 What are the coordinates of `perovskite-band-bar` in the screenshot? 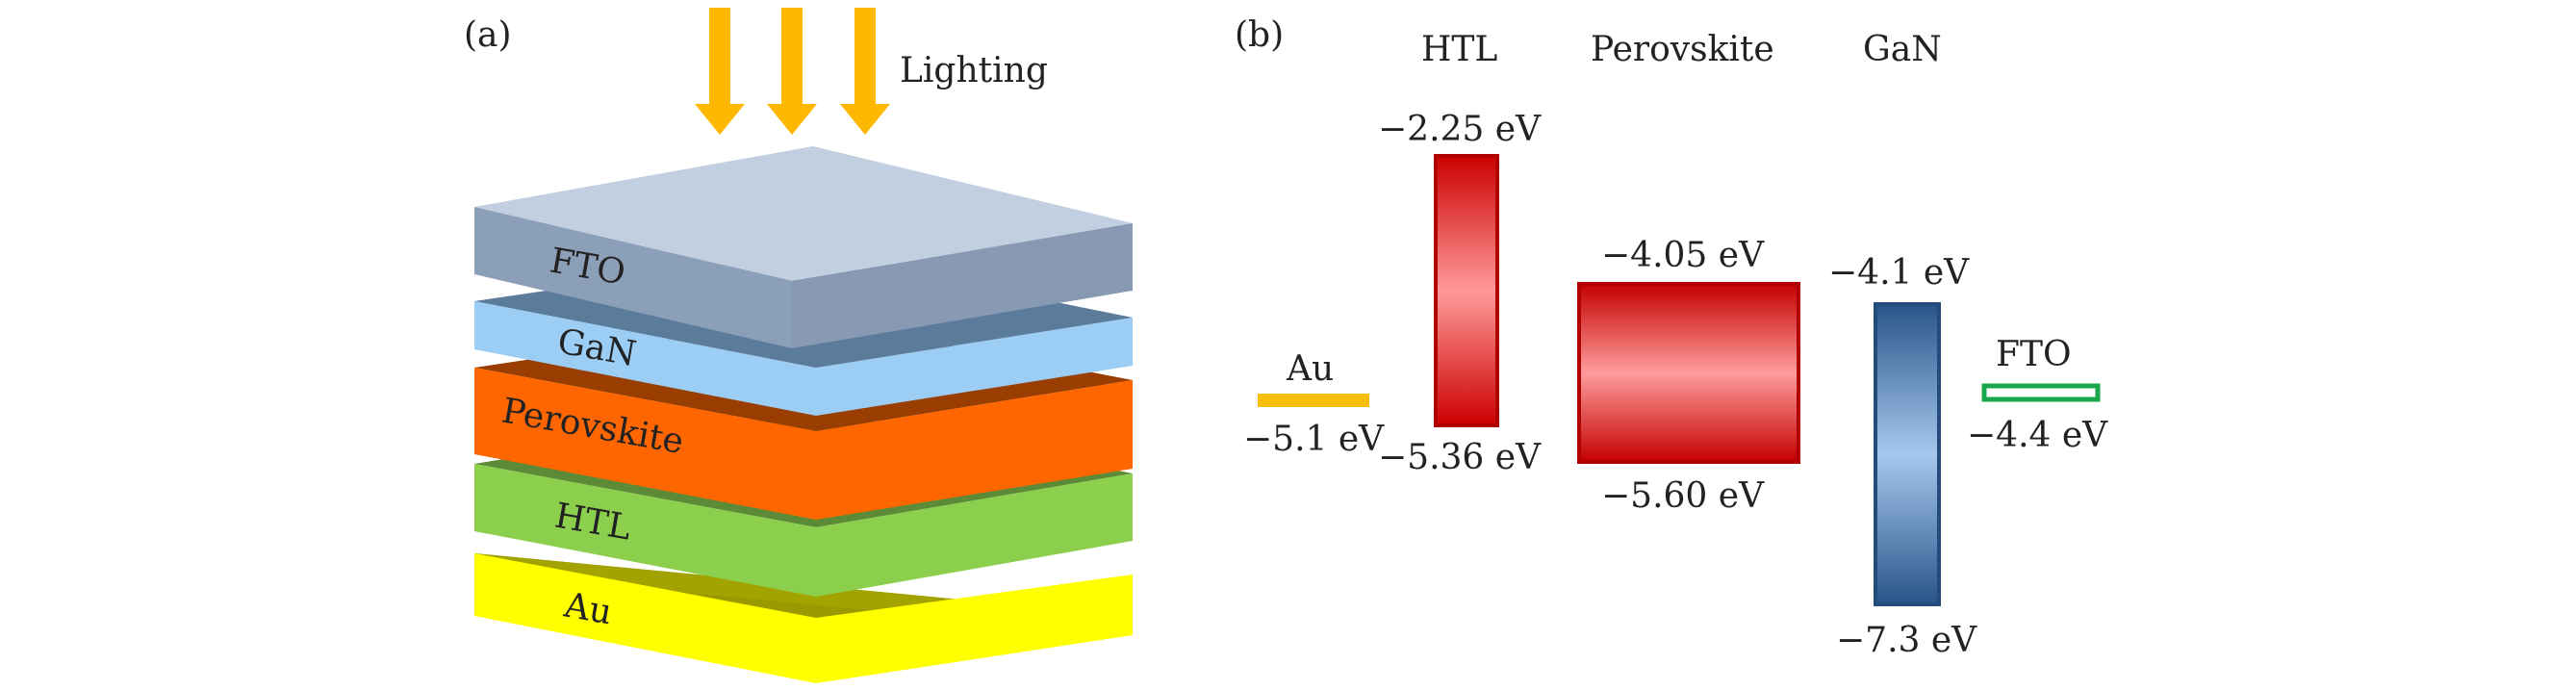 It's located at (1688, 373).